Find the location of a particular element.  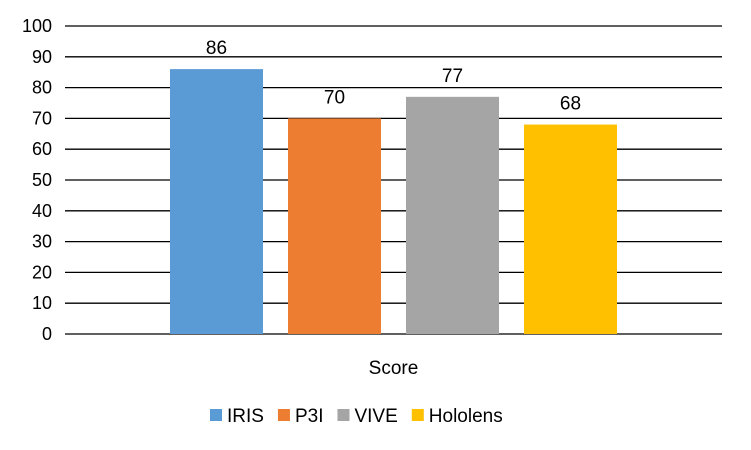

legend-item-iris: IRIS is located at coordinates (237, 416).